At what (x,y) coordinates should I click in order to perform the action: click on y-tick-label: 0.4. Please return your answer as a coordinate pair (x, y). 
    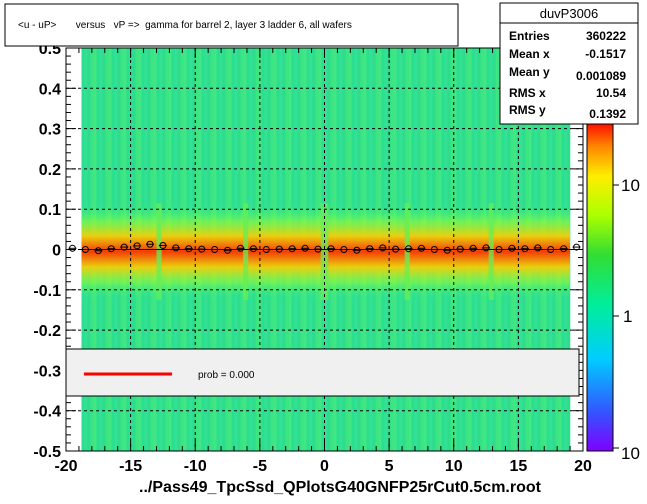
    Looking at the image, I should click on (50, 89).